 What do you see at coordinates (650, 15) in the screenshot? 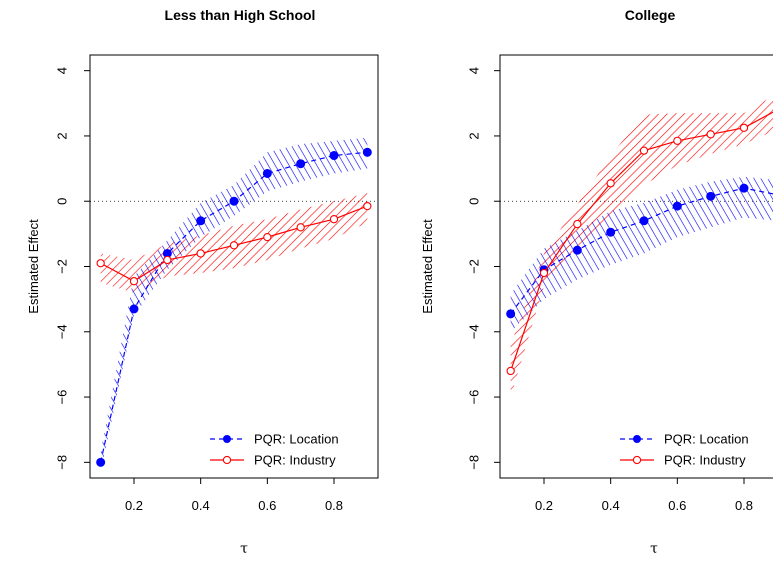
I see `panel-title: College` at bounding box center [650, 15].